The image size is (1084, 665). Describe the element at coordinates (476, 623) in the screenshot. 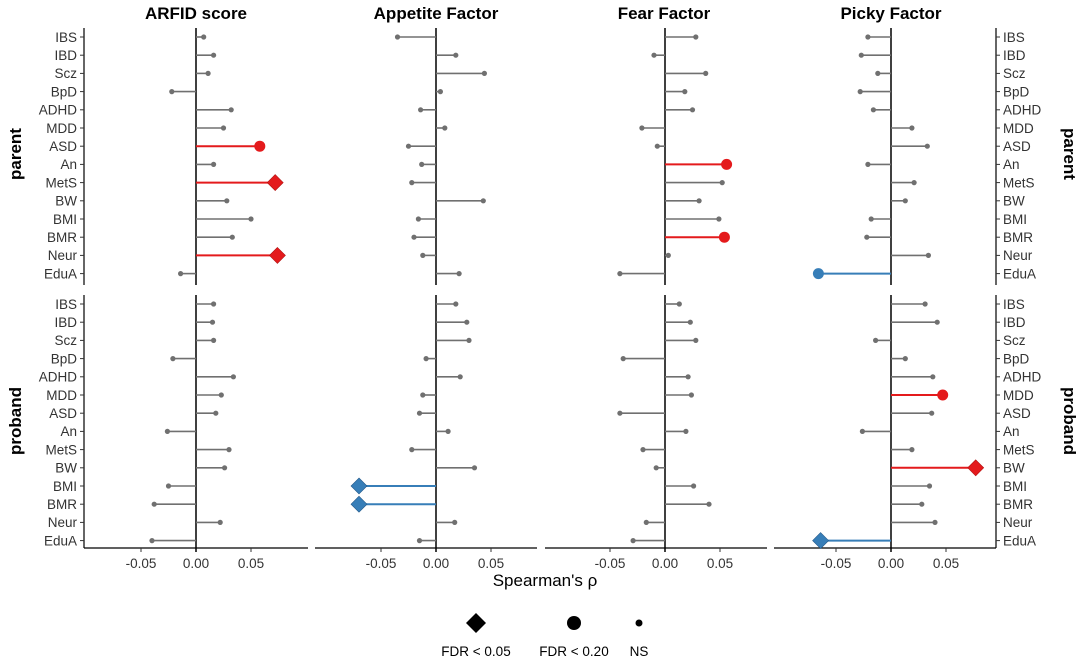

I see `legend-diamond-key` at that location.